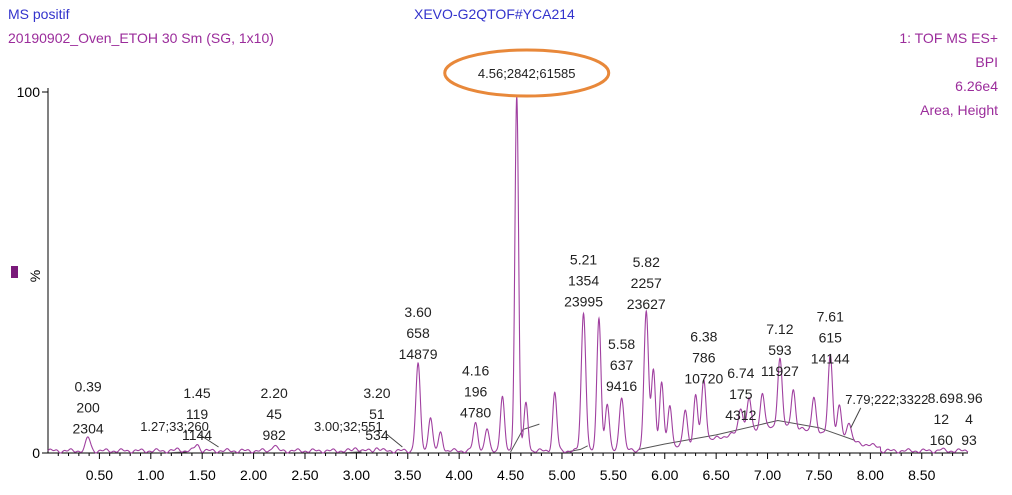  What do you see at coordinates (196, 393) in the screenshot?
I see `peak-label-line: 1.45` at bounding box center [196, 393].